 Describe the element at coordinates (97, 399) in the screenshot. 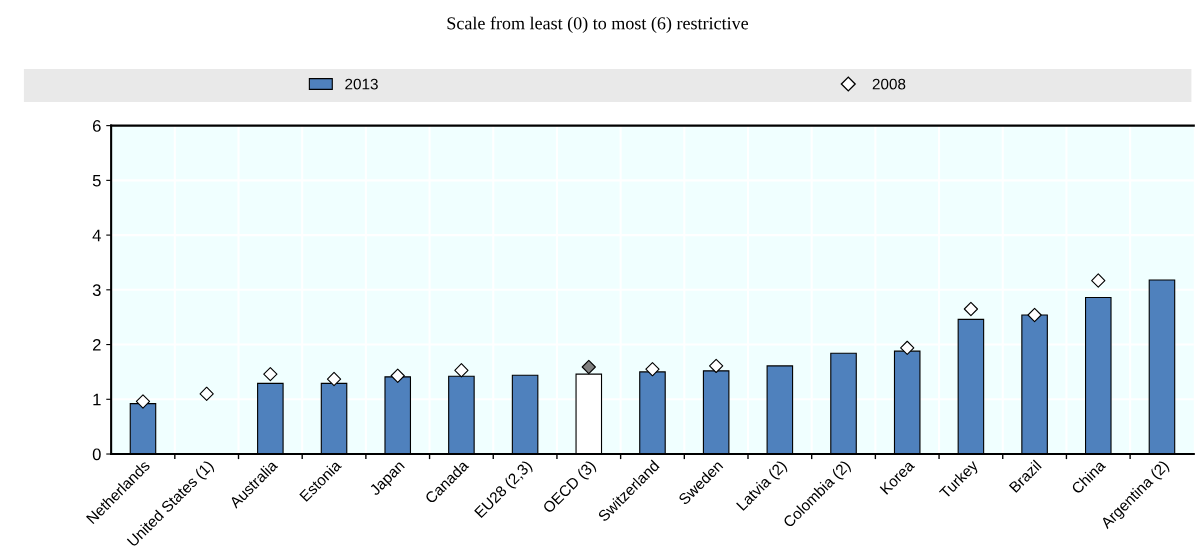

I see `y-tick-label: 1` at that location.